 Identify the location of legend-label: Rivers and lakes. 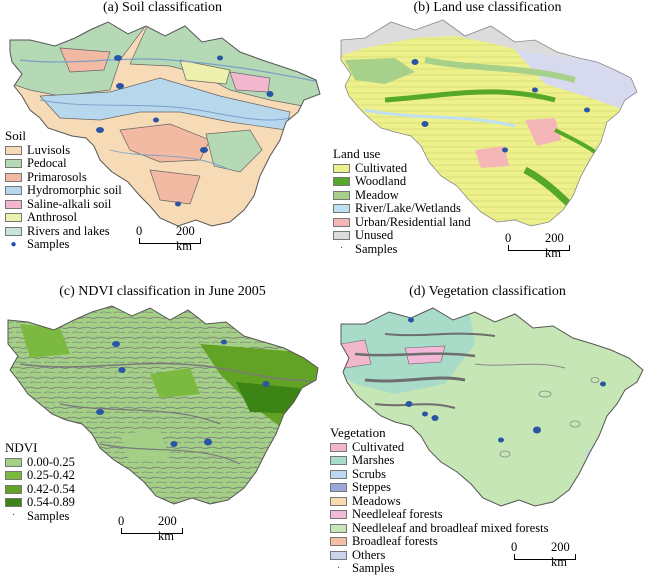
(68, 230).